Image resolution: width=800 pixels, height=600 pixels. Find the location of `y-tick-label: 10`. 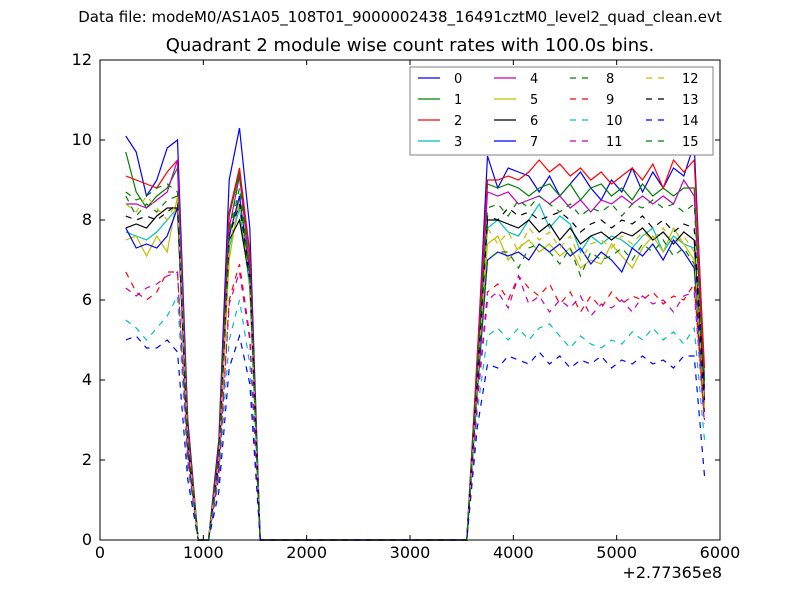

y-tick-label: 10 is located at coordinates (82, 139).